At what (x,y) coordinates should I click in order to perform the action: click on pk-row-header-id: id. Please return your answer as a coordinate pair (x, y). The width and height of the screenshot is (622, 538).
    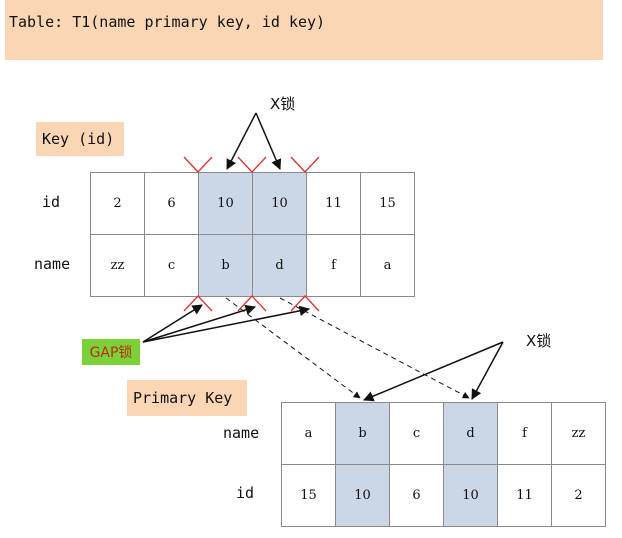
    Looking at the image, I should click on (245, 493).